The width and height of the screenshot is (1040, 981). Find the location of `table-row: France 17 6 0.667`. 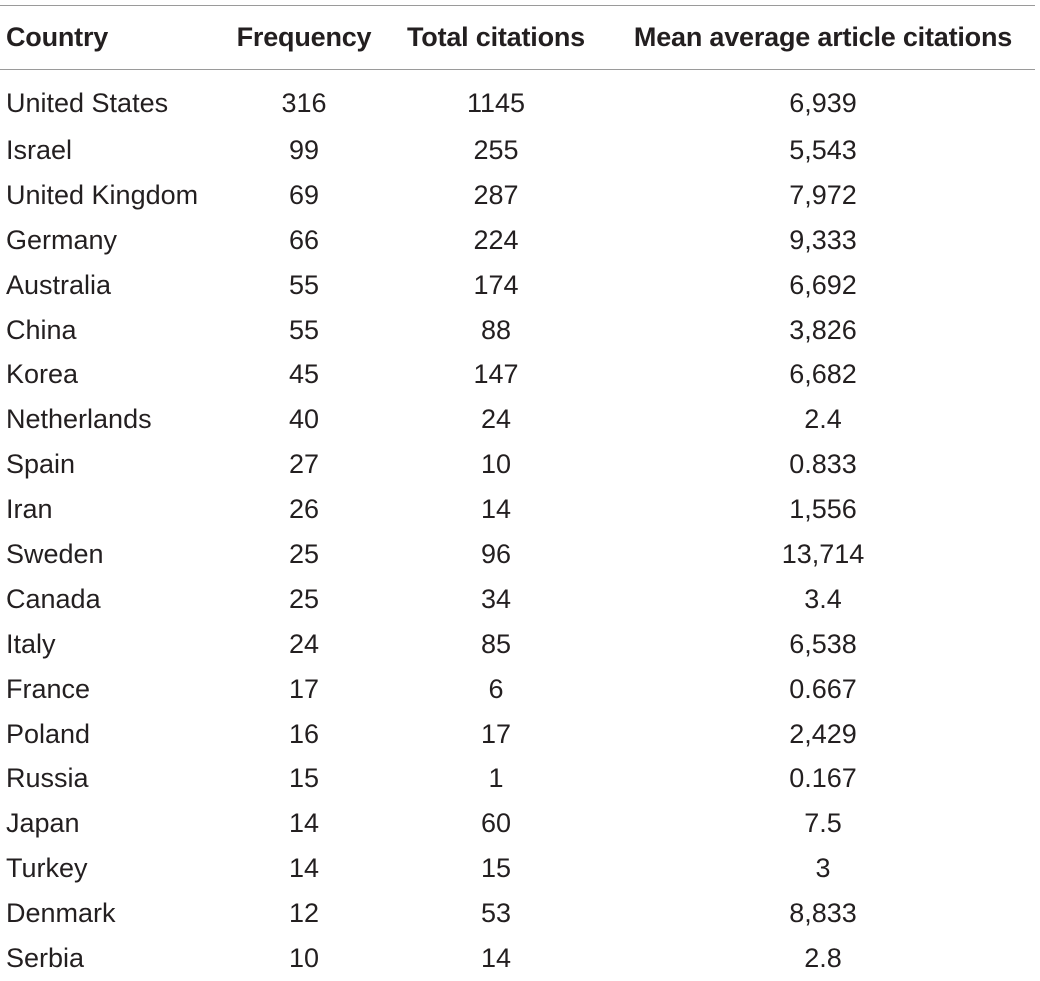

table-row: France 17 6 0.667 is located at coordinates (520, 689).